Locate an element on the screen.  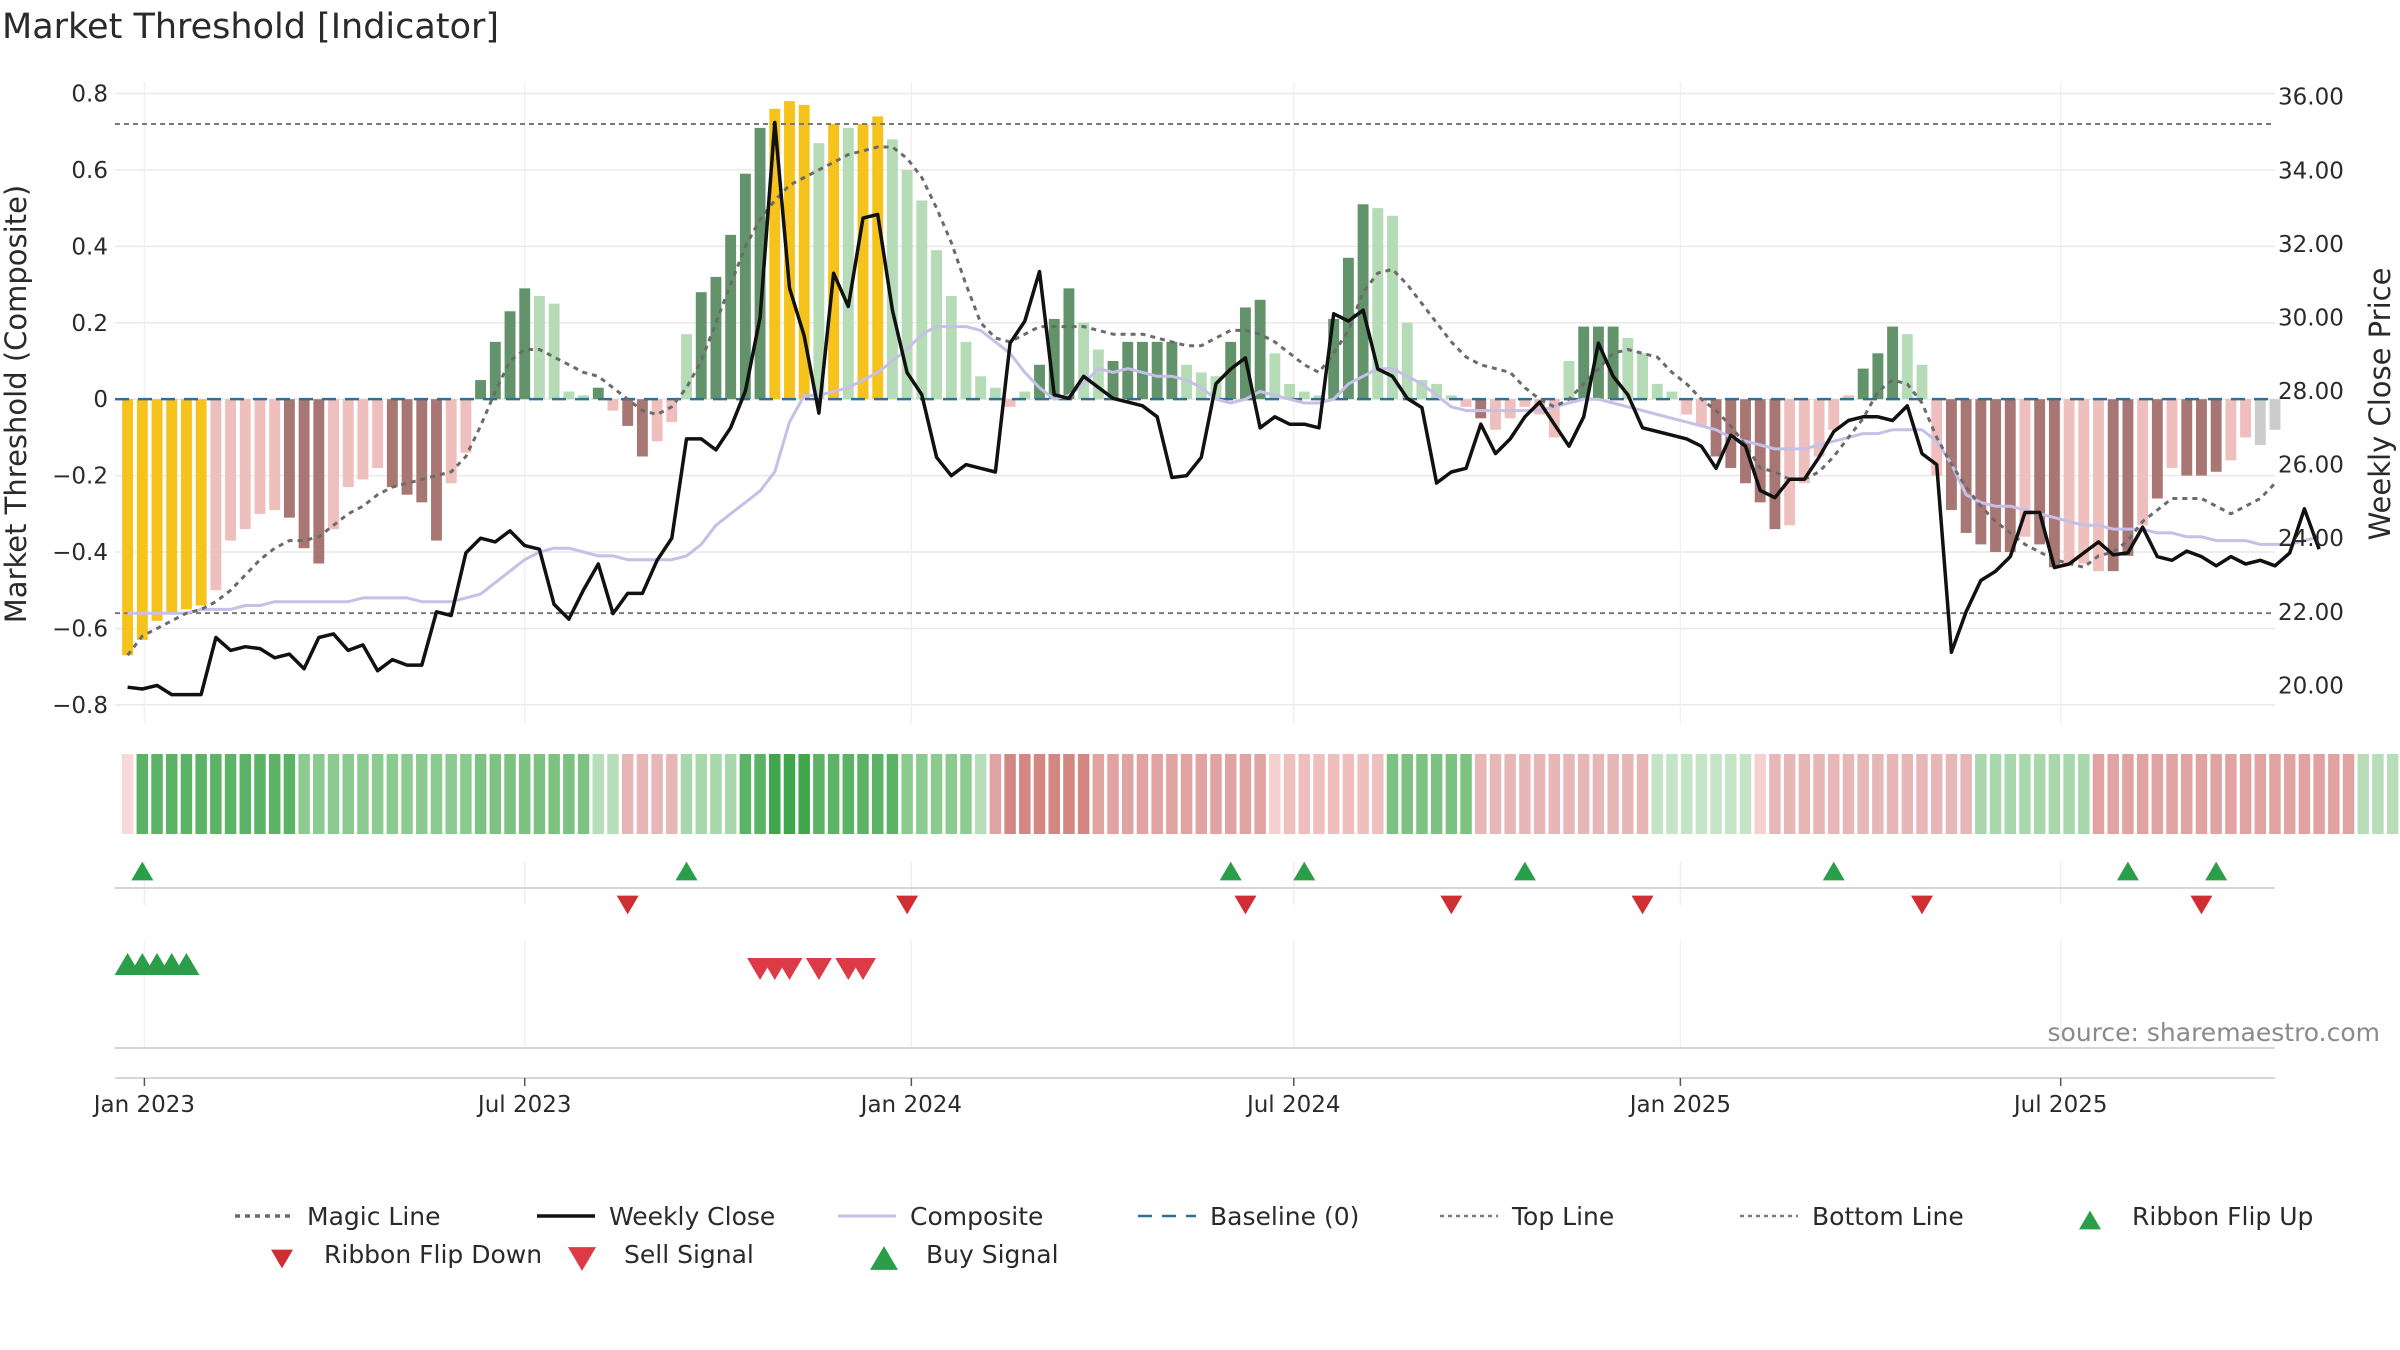
y-axis-left: 0.8 0.6 0.4 0.2 0 −0.2 −0.4 −0.6 −0.8 is located at coordinates (80, 399).